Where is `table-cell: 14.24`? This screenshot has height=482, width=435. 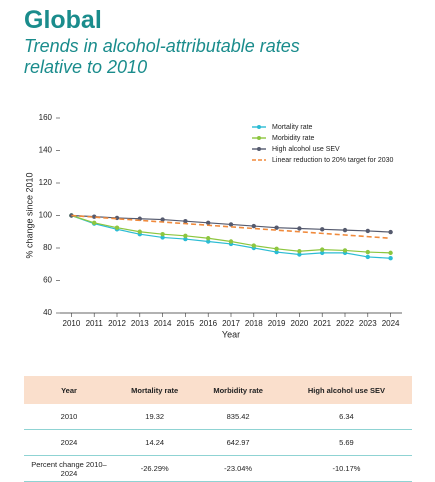 table-cell: 14.24 is located at coordinates (155, 442).